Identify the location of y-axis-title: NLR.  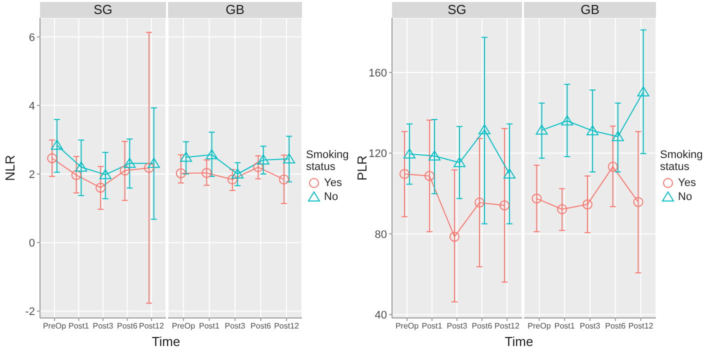
(10, 168).